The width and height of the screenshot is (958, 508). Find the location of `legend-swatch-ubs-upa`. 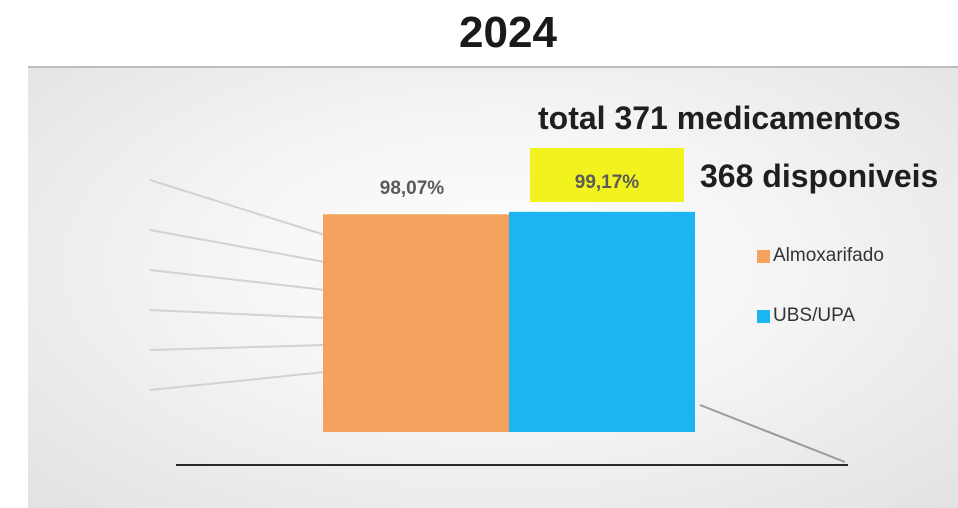

legend-swatch-ubs-upa is located at coordinates (763, 316).